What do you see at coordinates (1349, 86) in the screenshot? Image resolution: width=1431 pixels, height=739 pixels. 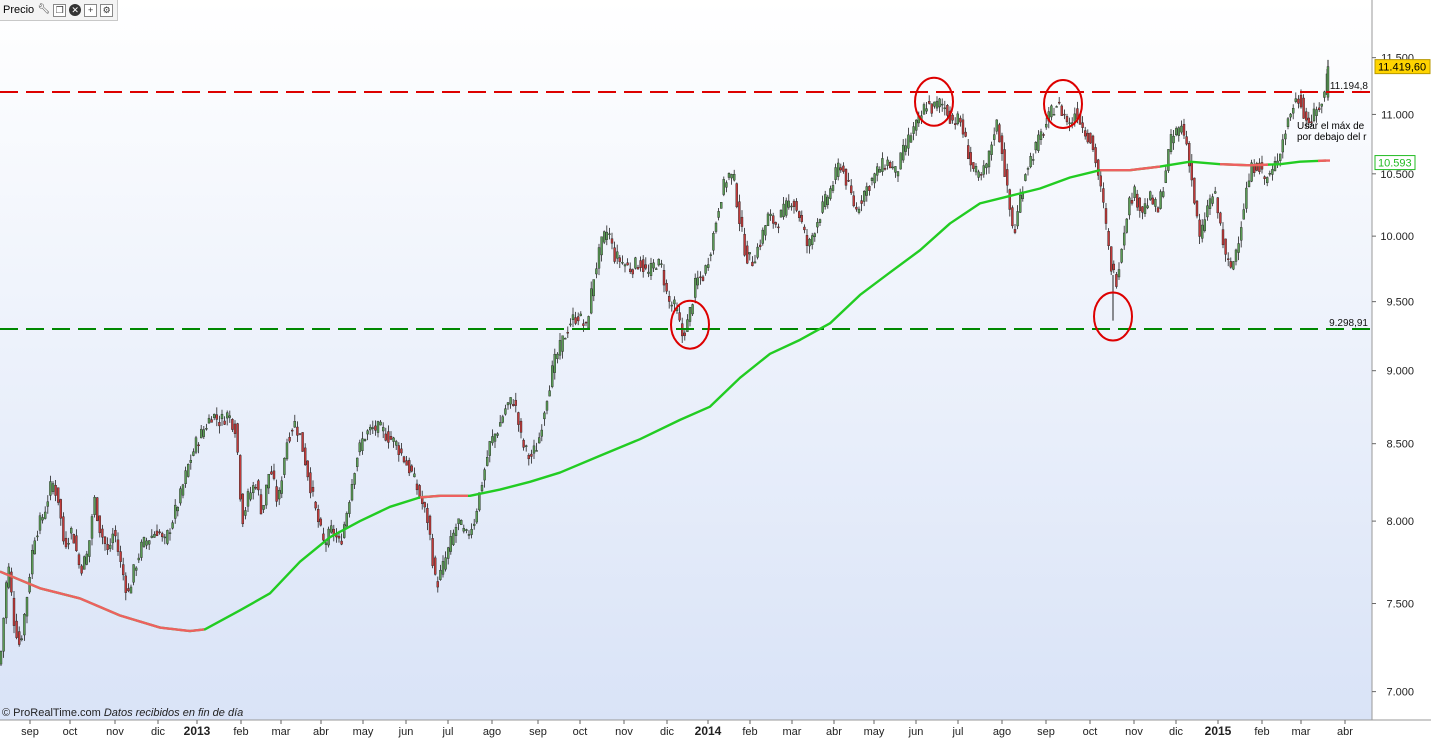 I see `resistance-label: 11.194,8` at bounding box center [1349, 86].